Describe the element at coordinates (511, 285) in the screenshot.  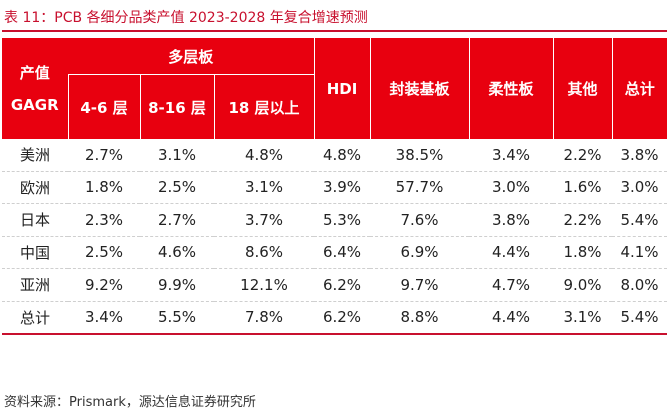
I see `table-cell: 4.7%` at that location.